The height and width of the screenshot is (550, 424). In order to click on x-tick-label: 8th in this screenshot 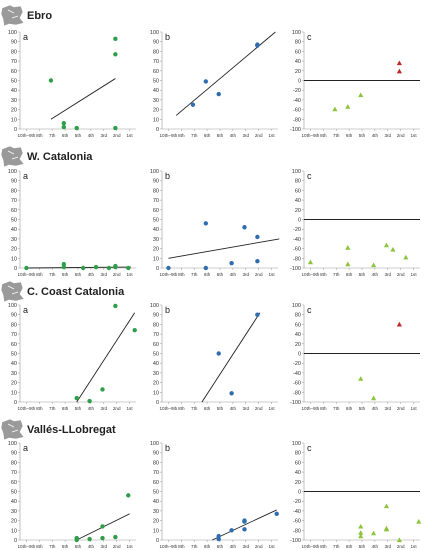, I will do `click(181, 274)`.